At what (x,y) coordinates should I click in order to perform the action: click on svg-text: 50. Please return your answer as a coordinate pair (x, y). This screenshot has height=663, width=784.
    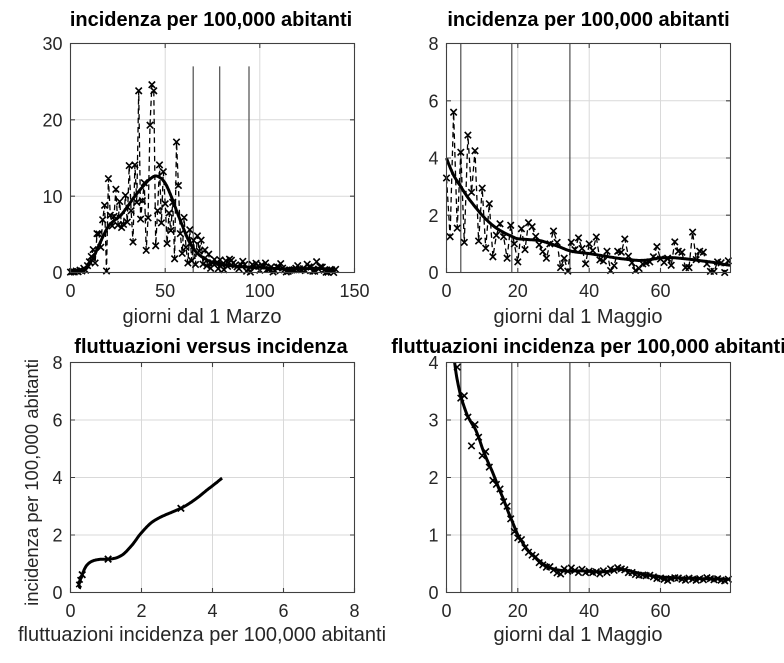
    Looking at the image, I should click on (165, 291).